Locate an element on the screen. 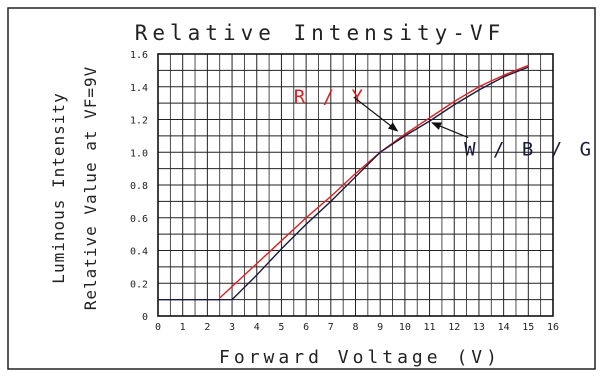 This screenshot has width=603, height=382. y-axis-title-line-1: Luminous Intensity is located at coordinates (58, 187).